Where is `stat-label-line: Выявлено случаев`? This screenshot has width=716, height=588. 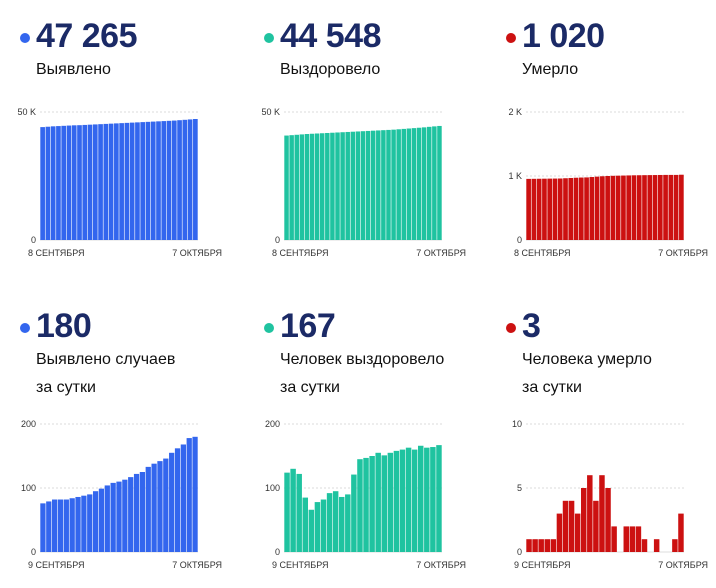
stat-label-line: Выявлено случаев is located at coordinates (106, 359).